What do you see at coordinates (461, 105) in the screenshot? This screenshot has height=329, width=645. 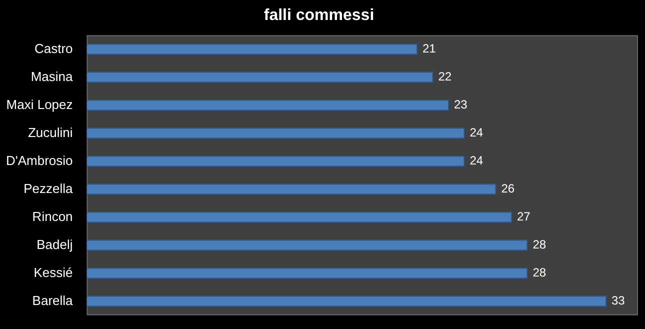 I see `data-label: 23` at bounding box center [461, 105].